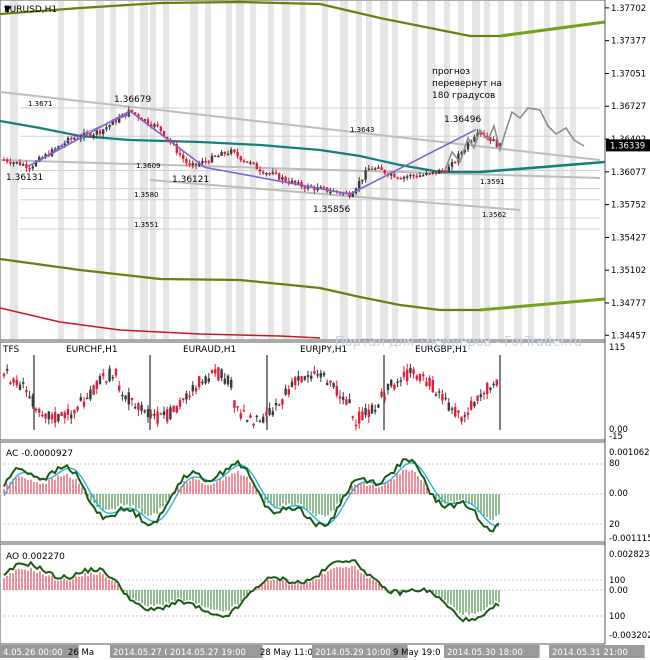 This screenshot has width=650, height=660. What do you see at coordinates (81, 653) in the screenshot?
I see `time-tick: 26 Ma` at bounding box center [81, 653].